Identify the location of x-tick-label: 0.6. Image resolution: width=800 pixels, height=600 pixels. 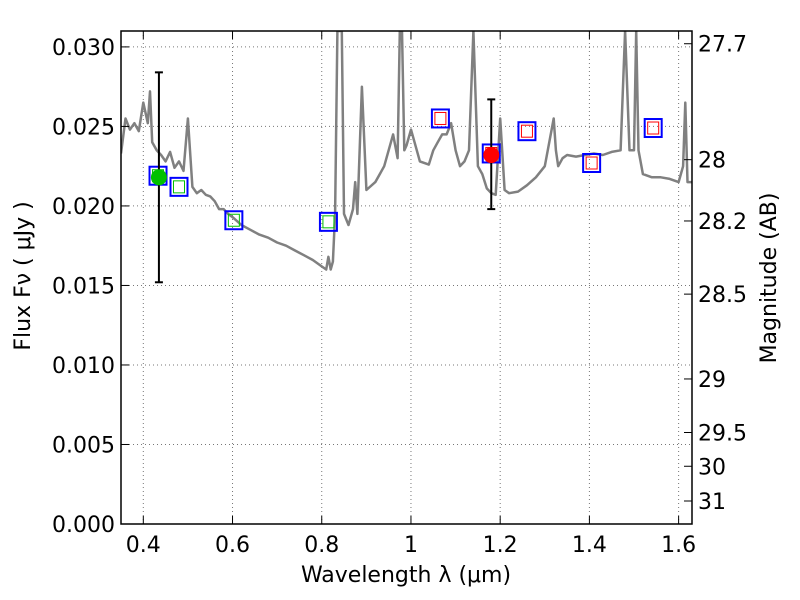
(232, 545).